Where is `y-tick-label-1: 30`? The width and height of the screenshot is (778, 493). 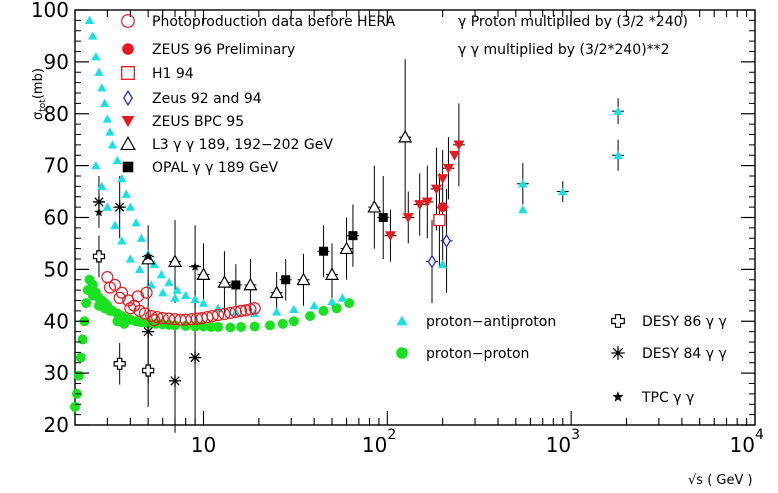
y-tick-label-1: 30 is located at coordinates (56, 373).